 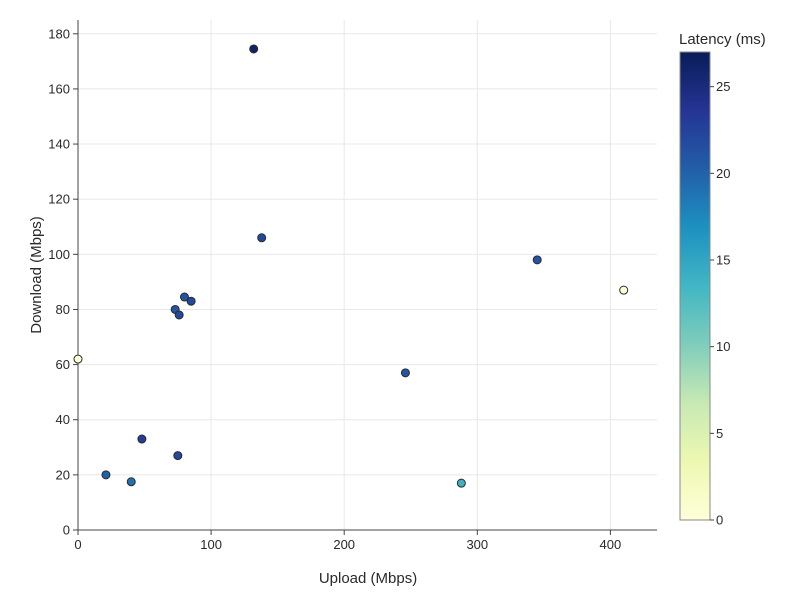 I want to click on y-tick-label: 40, so click(x=63, y=419).